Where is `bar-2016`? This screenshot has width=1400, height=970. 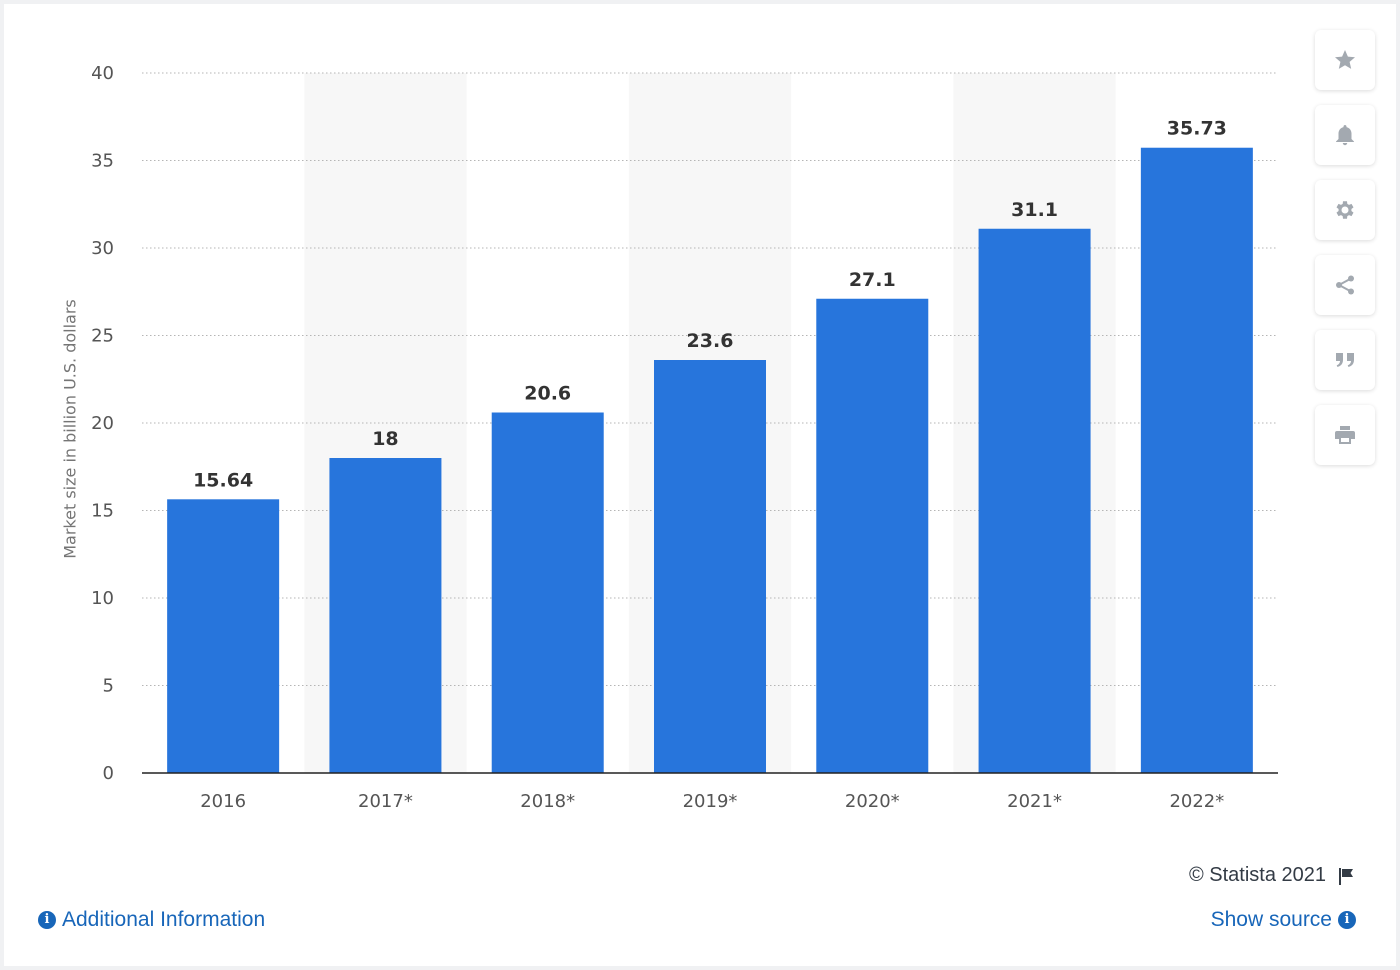 bar-2016 is located at coordinates (223, 636).